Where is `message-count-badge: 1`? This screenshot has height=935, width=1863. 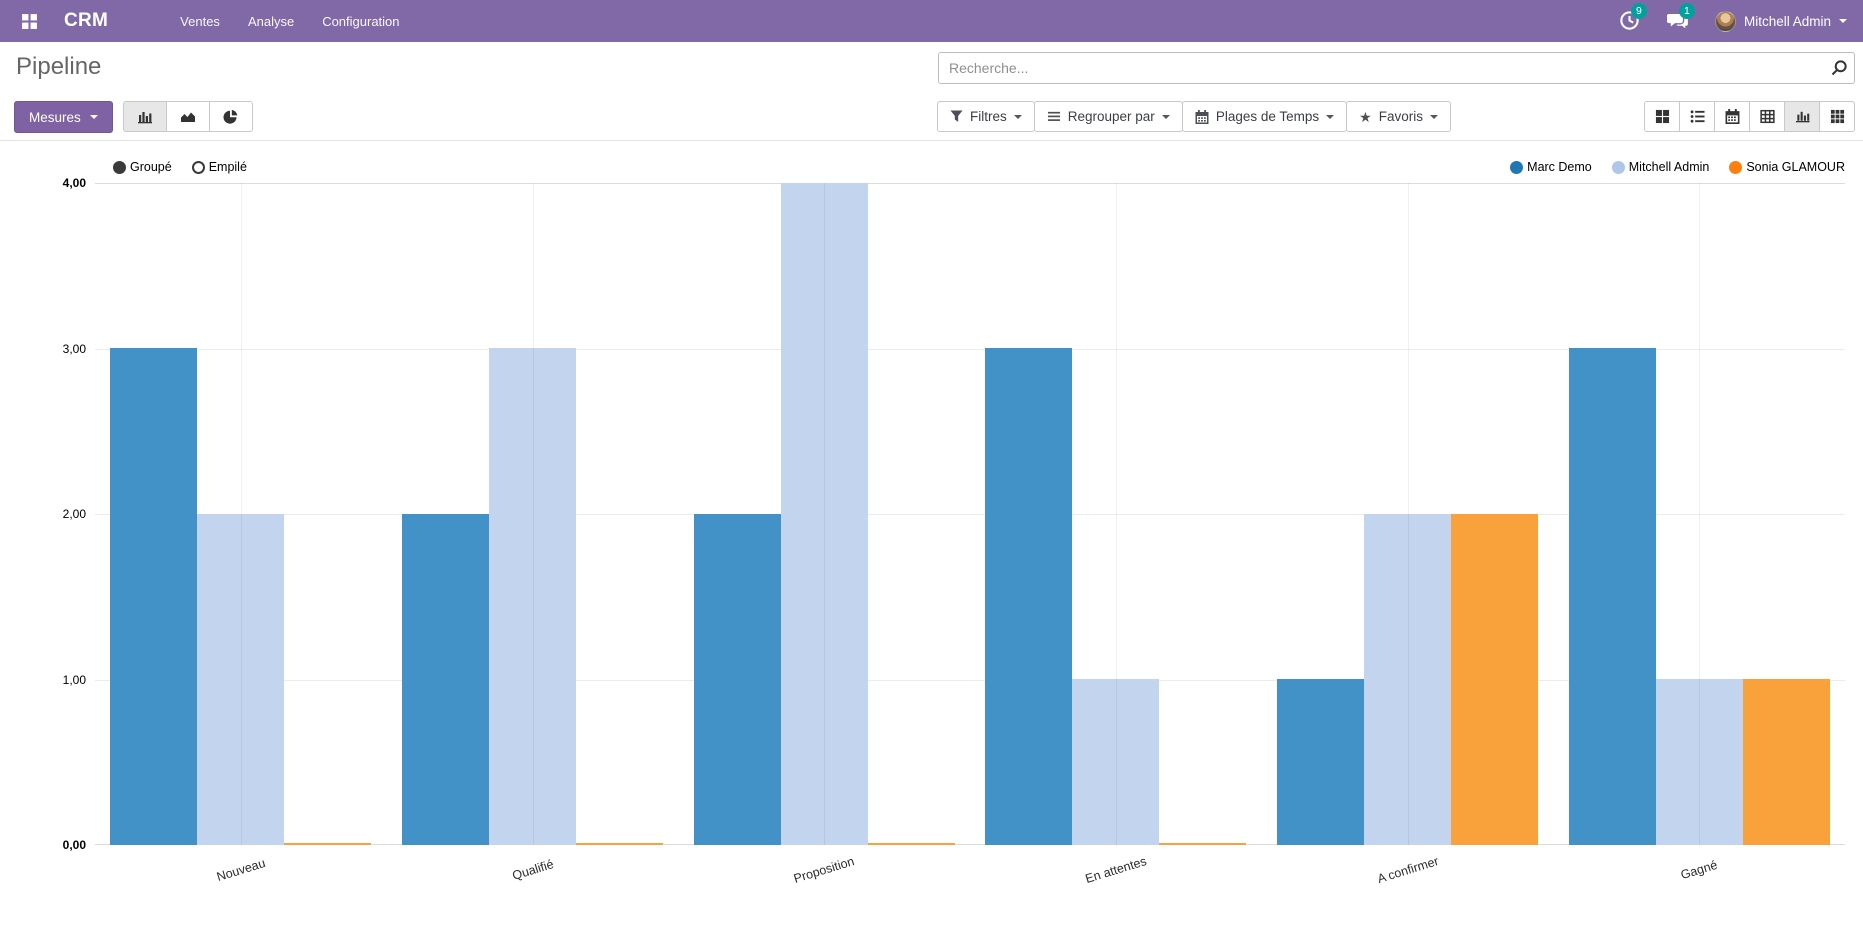
message-count-badge: 1 is located at coordinates (1686, 11).